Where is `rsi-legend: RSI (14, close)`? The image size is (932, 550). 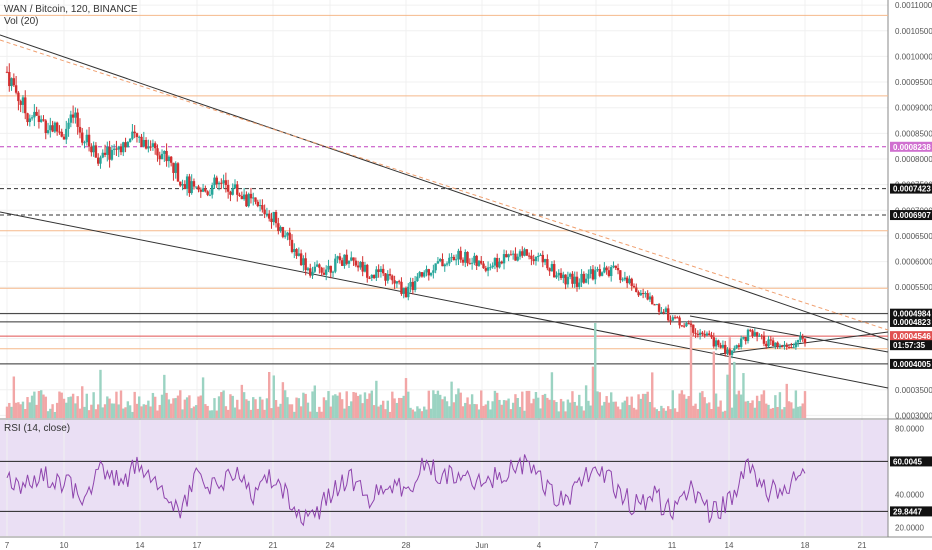 rsi-legend: RSI (14, close) is located at coordinates (37, 428).